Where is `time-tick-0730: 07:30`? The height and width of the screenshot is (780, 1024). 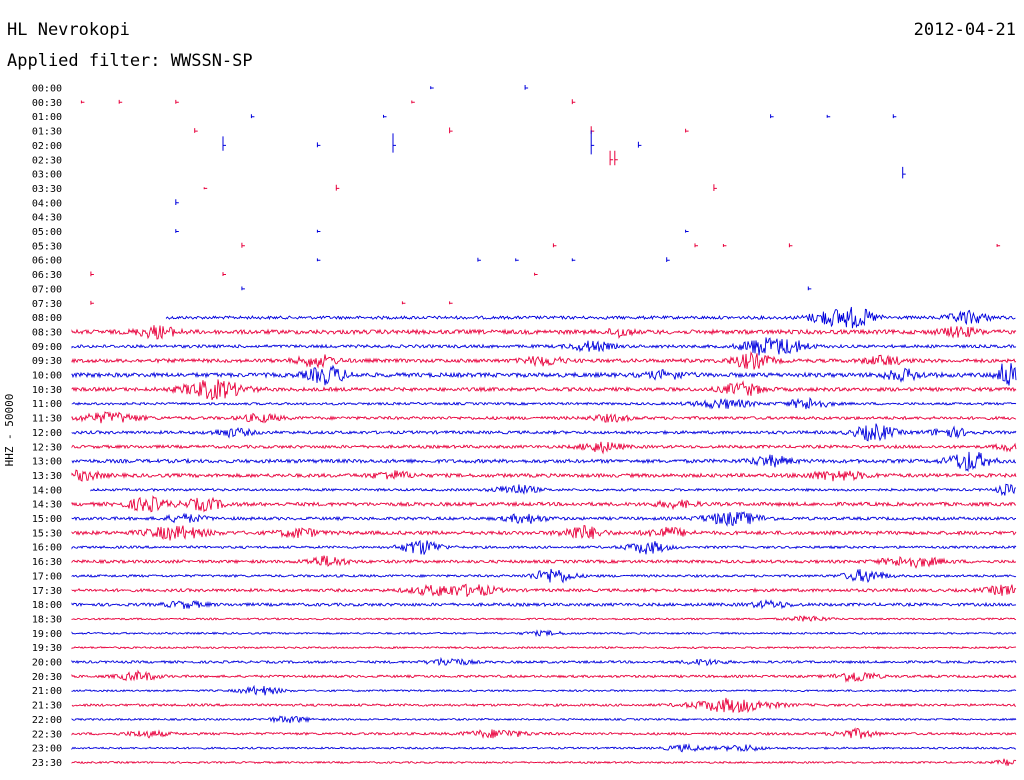
time-tick-0730: 07:30 is located at coordinates (47, 304).